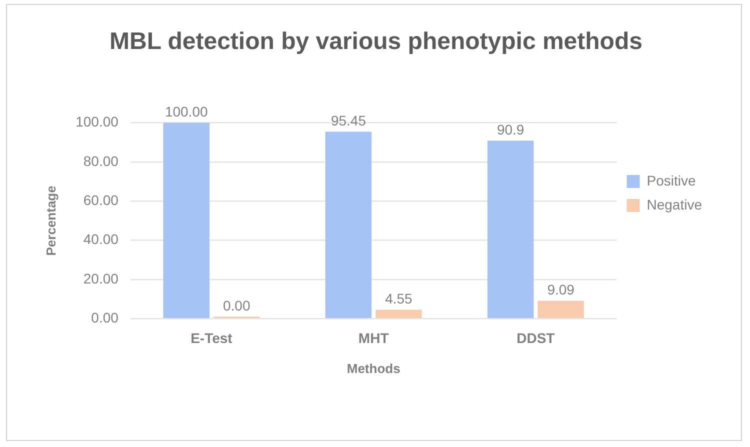 This screenshot has width=750, height=447. What do you see at coordinates (186, 112) in the screenshot?
I see `data-label: 100.00` at bounding box center [186, 112].